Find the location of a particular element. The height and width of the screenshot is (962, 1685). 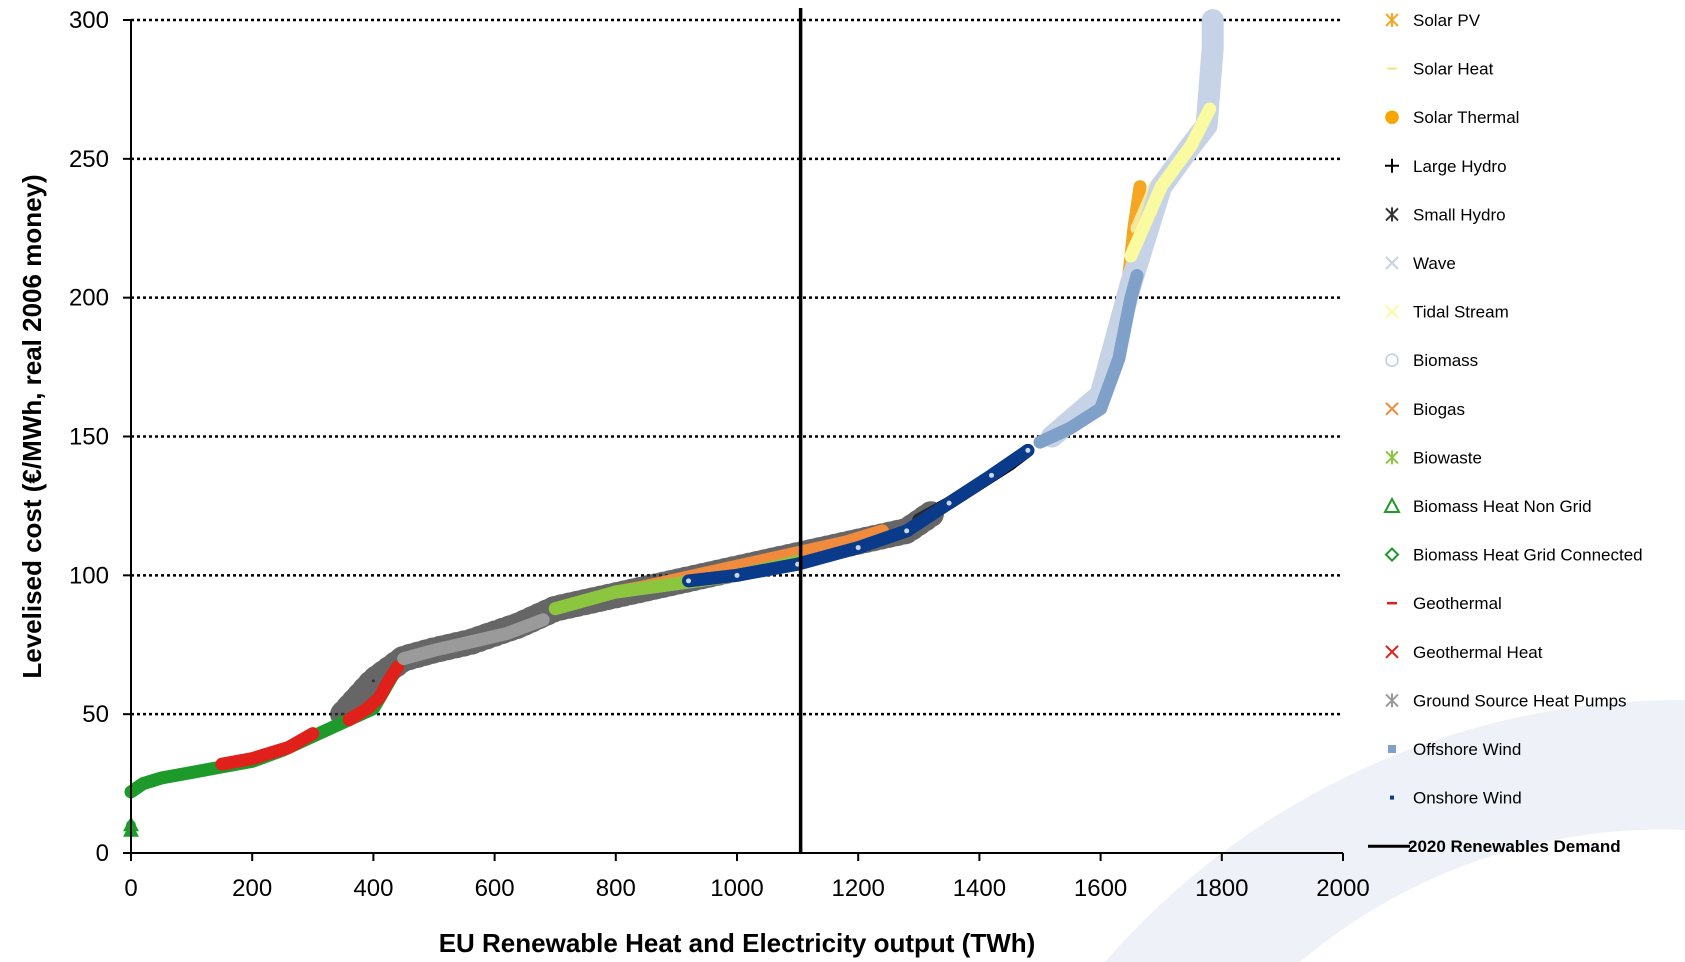

legend-label: Biomass is located at coordinates (1445, 360).